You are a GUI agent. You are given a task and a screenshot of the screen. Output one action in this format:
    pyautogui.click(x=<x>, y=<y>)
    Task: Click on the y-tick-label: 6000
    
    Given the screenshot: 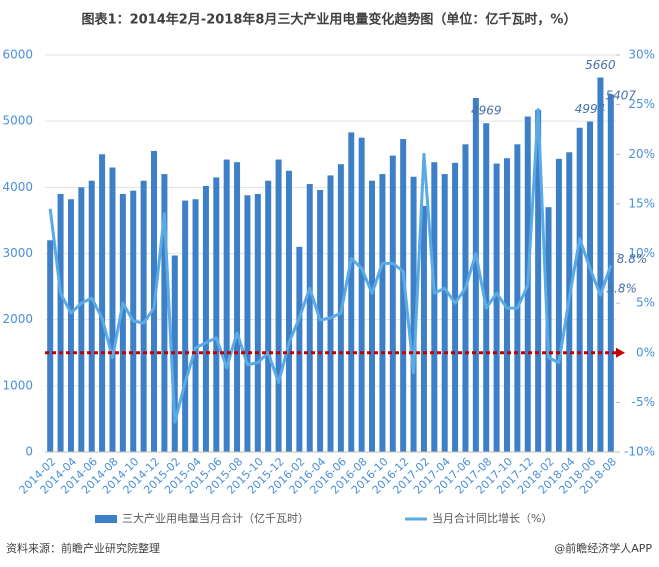 What is the action you would take?
    pyautogui.click(x=17, y=55)
    